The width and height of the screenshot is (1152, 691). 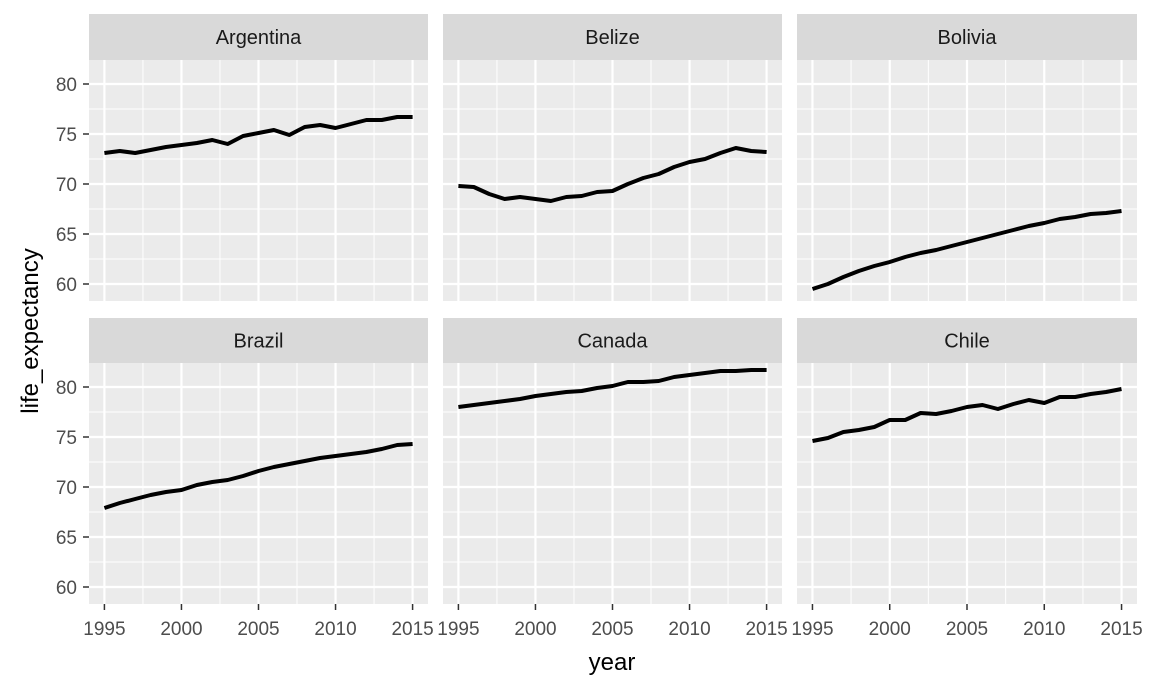 I want to click on x-axis-title: year, so click(x=612, y=662).